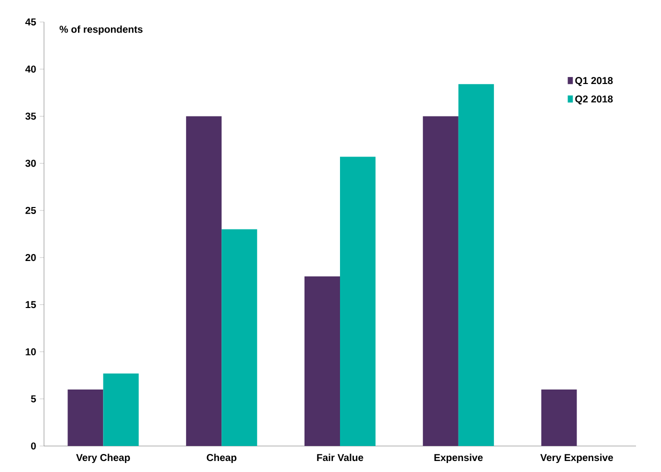 Image resolution: width=661 pixels, height=472 pixels. What do you see at coordinates (577, 459) in the screenshot?
I see `x-tick-label: Very Expensive` at bounding box center [577, 459].